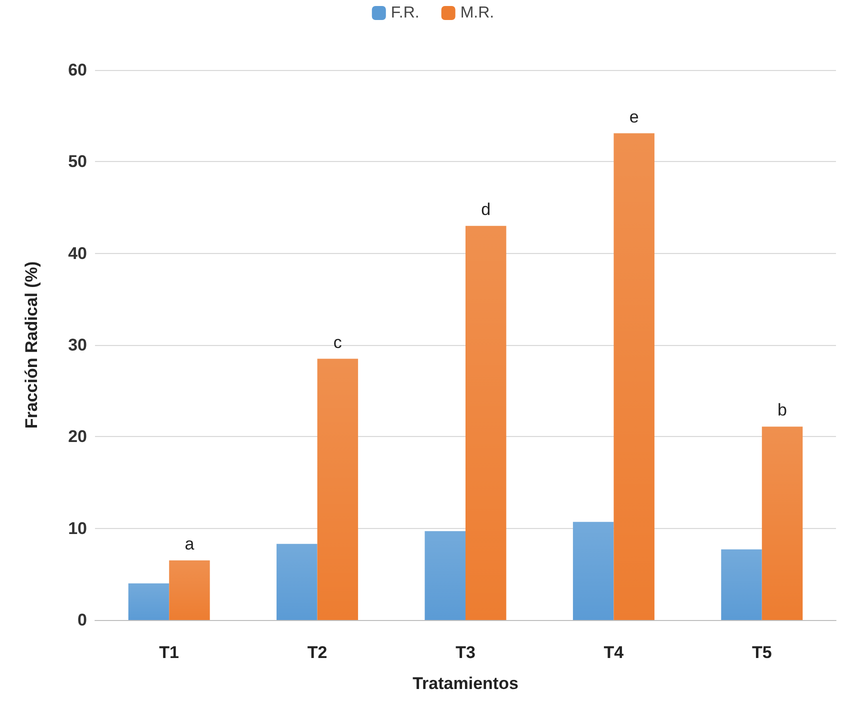  What do you see at coordinates (337, 342) in the screenshot?
I see `annotation: c` at bounding box center [337, 342].